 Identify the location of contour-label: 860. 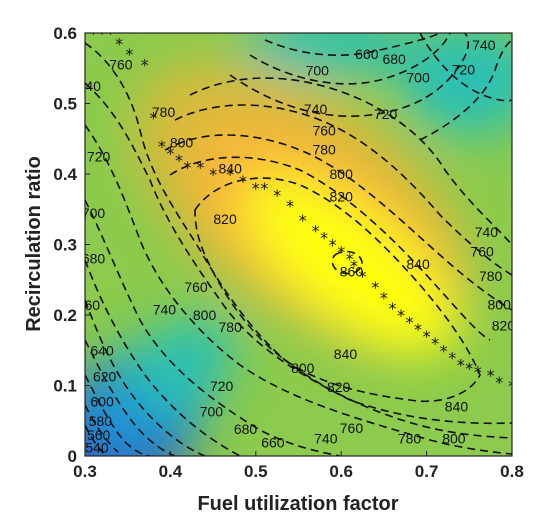
(352, 271).